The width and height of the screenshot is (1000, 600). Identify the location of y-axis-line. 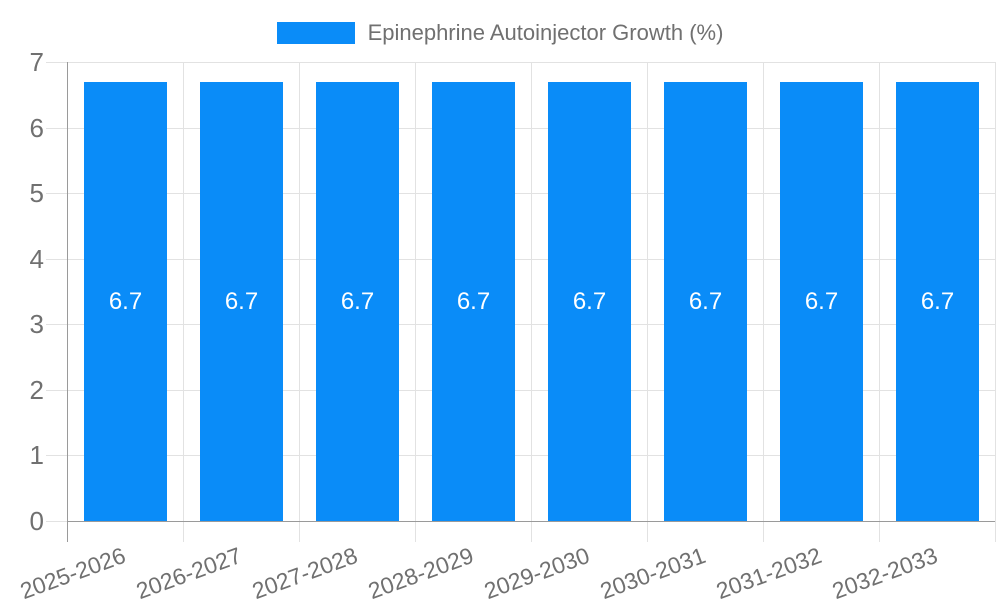
(67, 302).